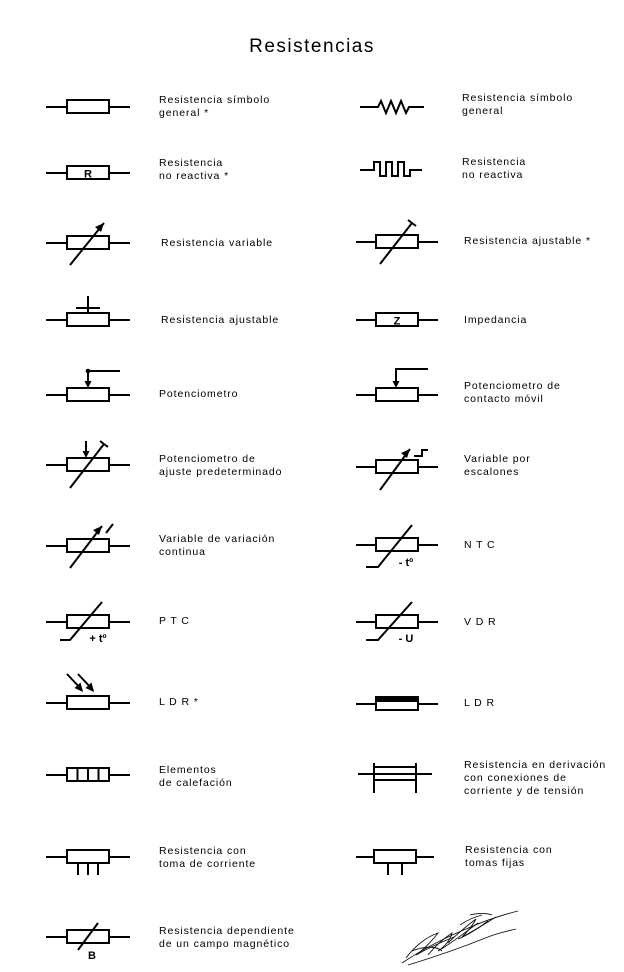 The height and width of the screenshot is (972, 624). What do you see at coordinates (97, 639) in the screenshot?
I see `ptc-temperature-label: + tº` at bounding box center [97, 639].